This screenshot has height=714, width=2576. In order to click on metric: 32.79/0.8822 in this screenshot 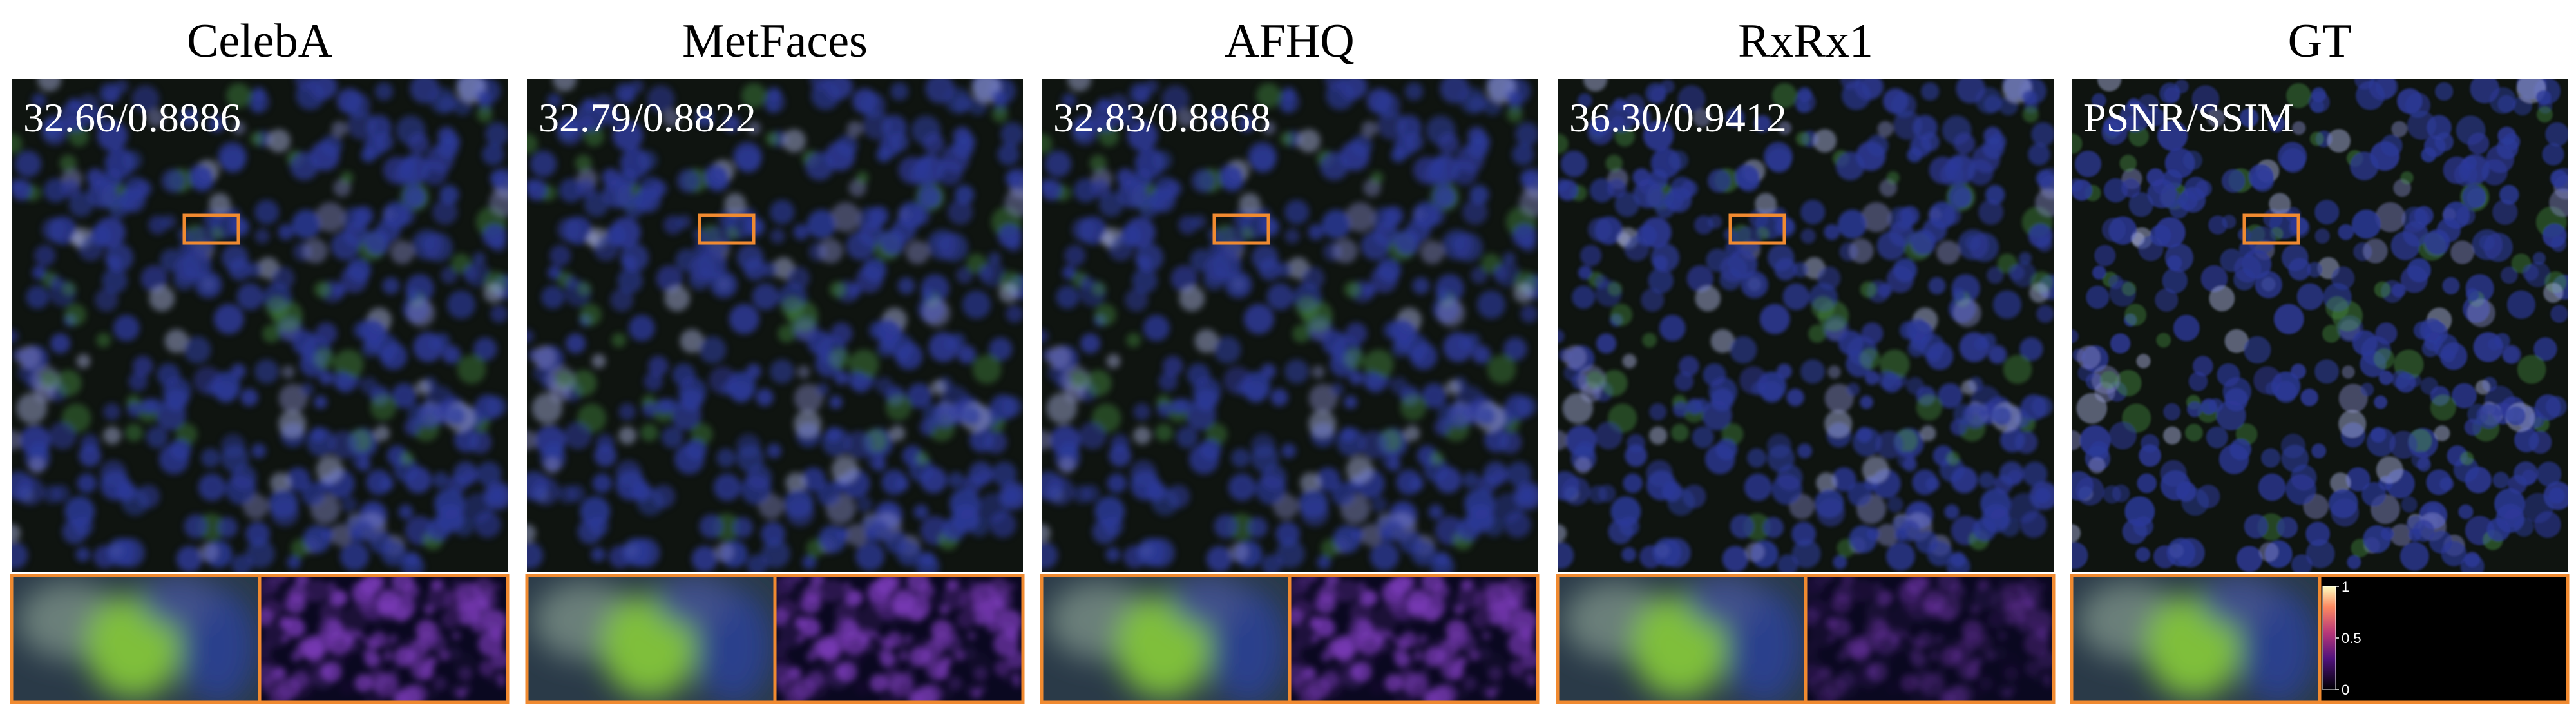, I will do `click(647, 118)`.